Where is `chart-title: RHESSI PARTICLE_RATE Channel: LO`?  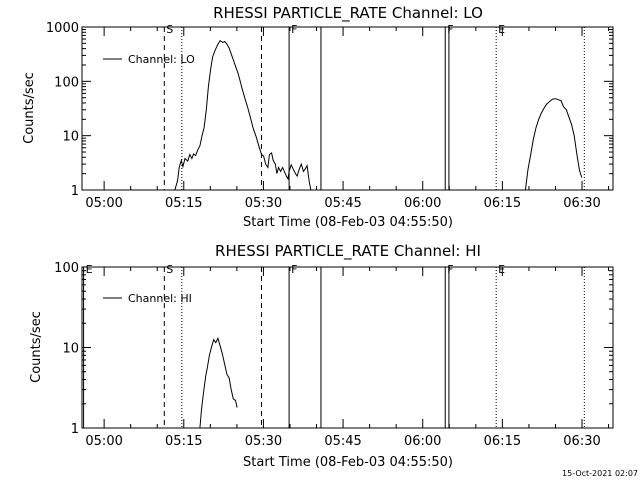 chart-title: RHESSI PARTICLE_RATE Channel: LO is located at coordinates (348, 13).